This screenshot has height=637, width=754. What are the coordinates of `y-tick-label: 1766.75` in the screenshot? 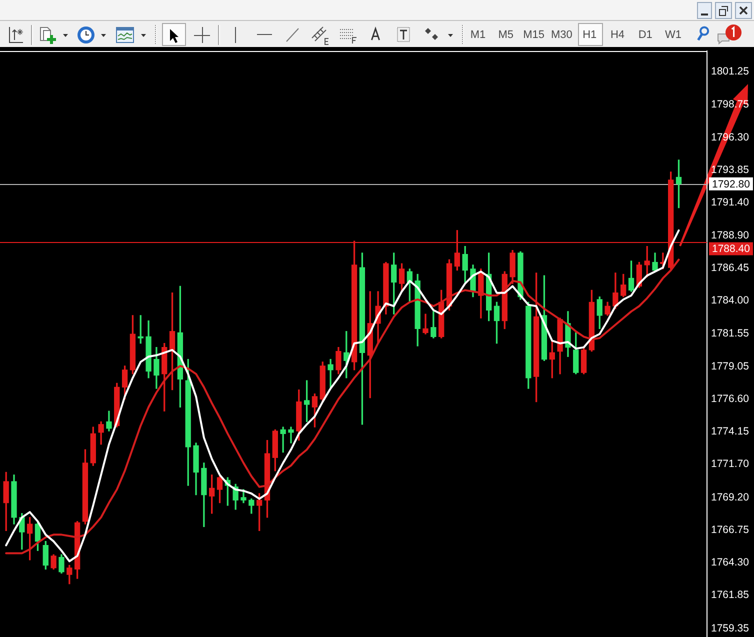 It's located at (730, 530).